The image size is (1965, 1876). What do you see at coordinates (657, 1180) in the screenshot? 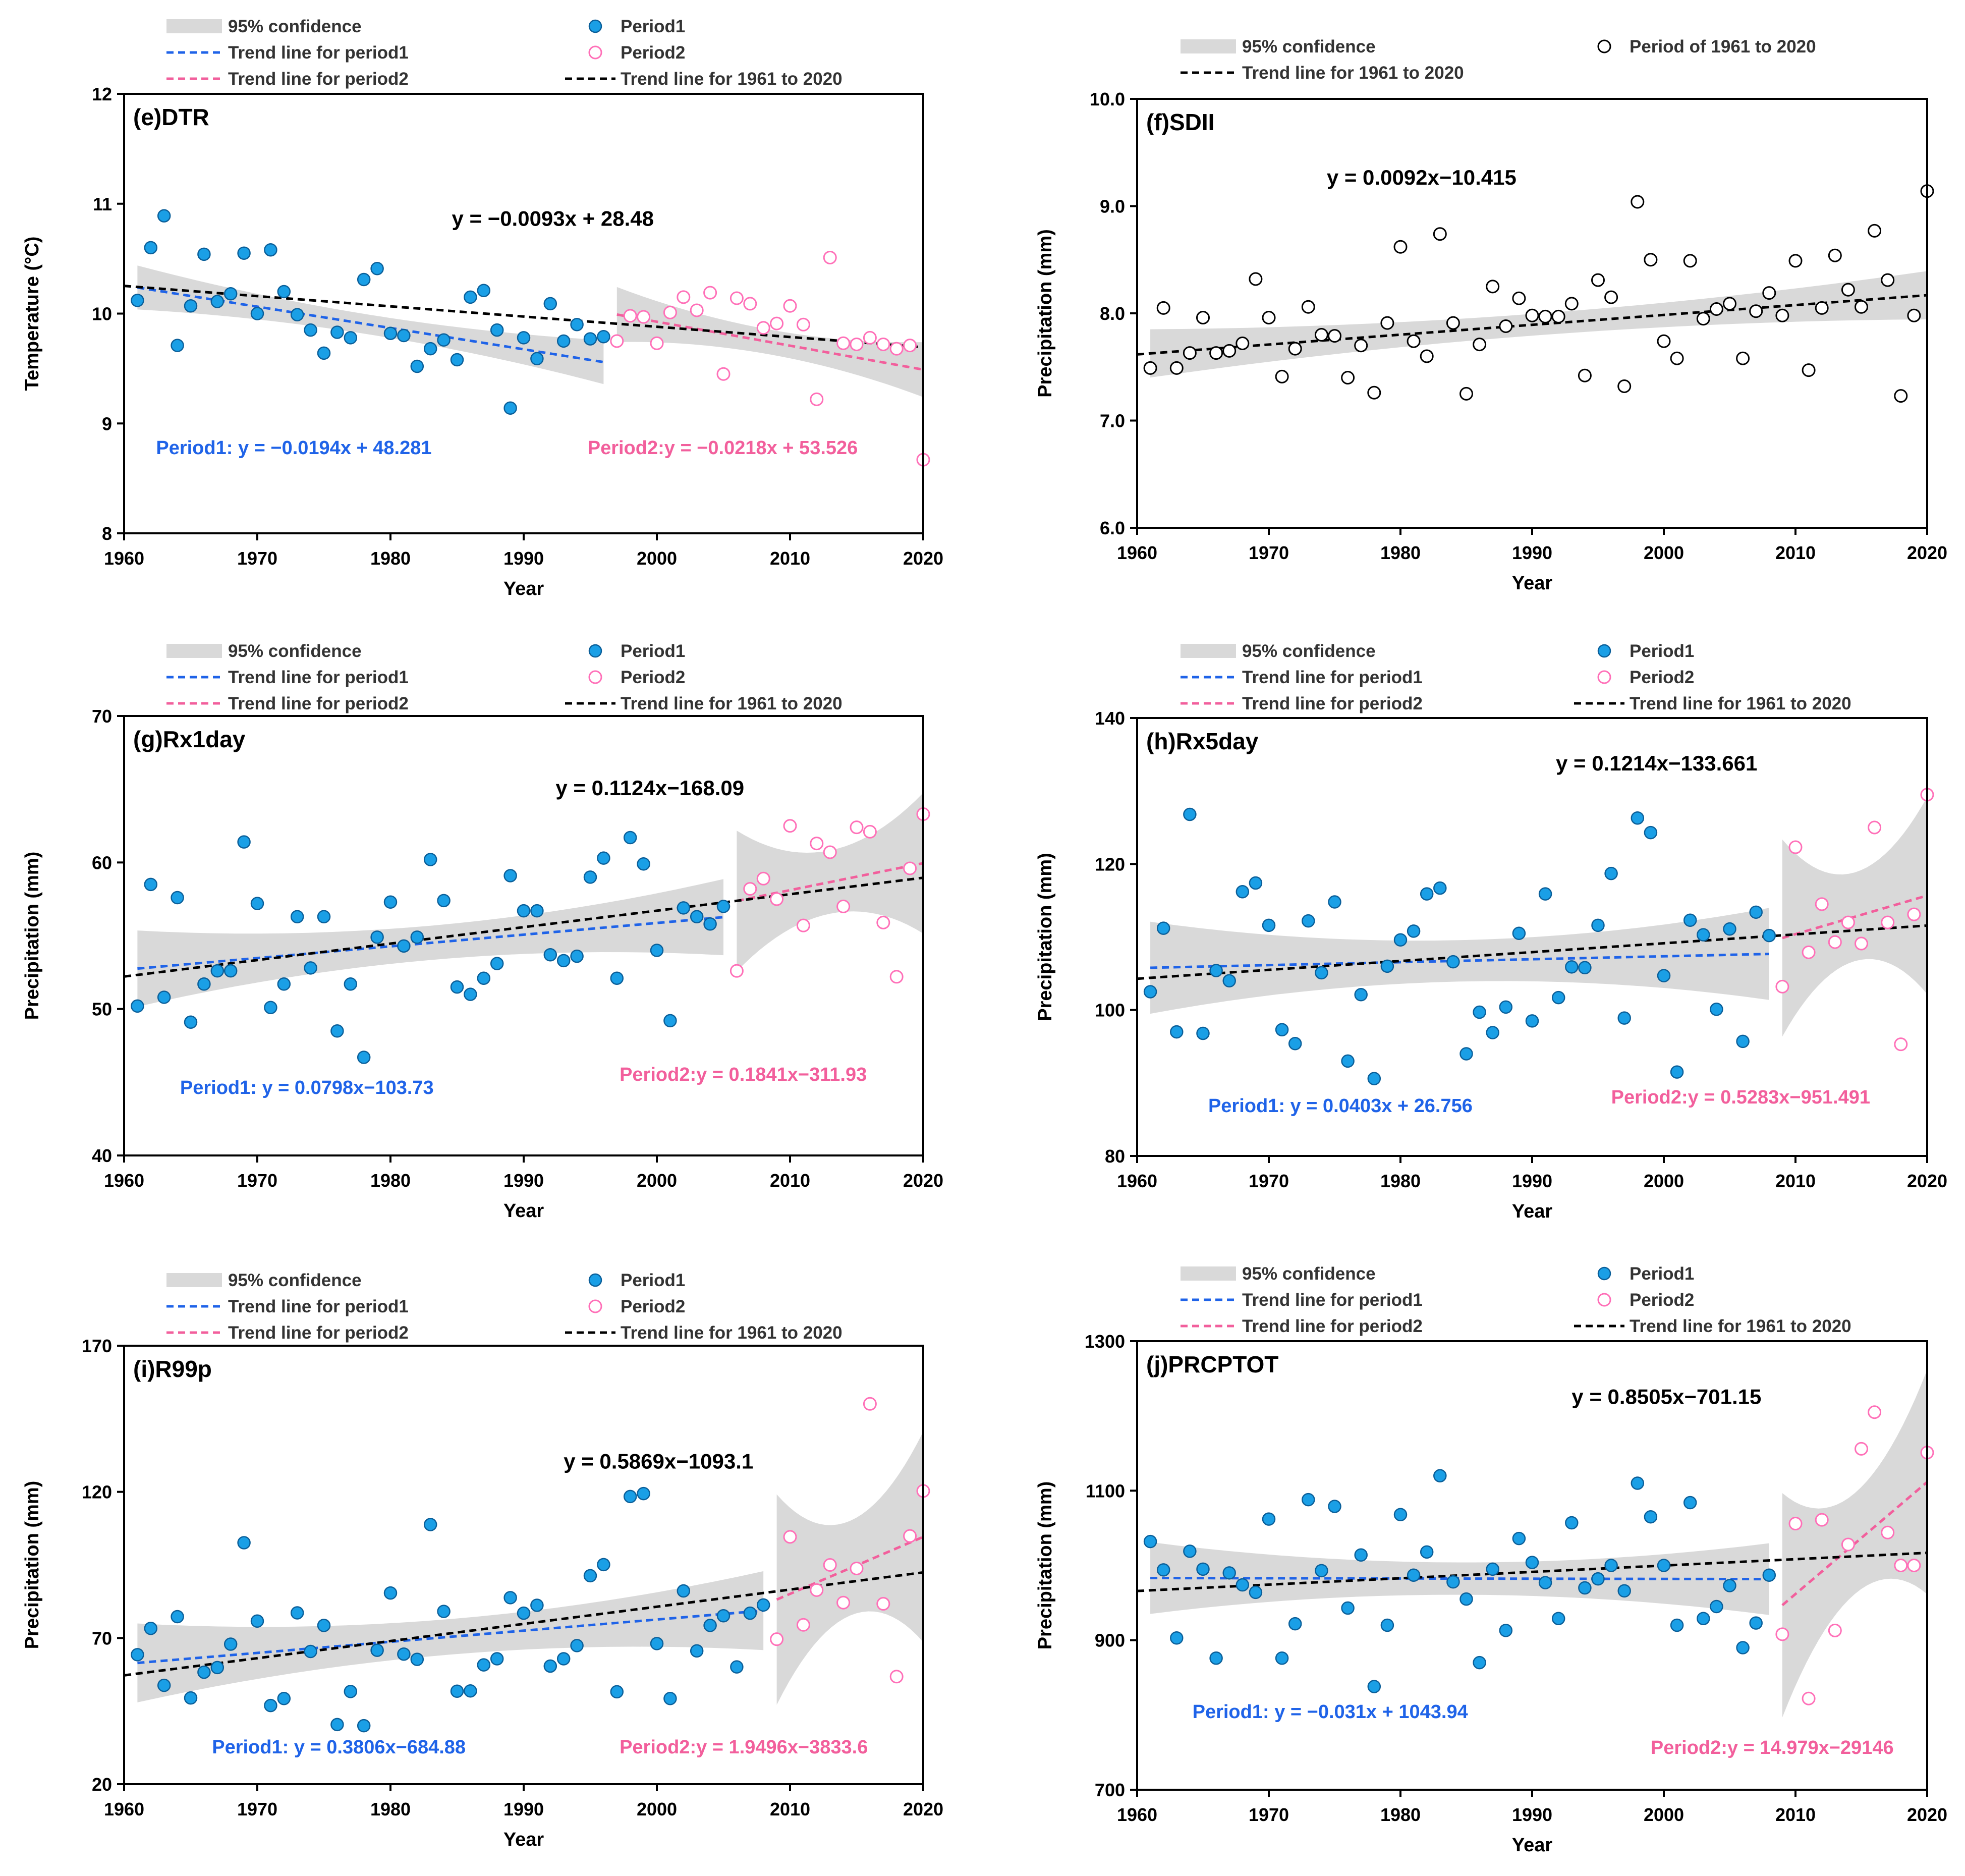
I see `x-tick-label: 2000` at bounding box center [657, 1180].